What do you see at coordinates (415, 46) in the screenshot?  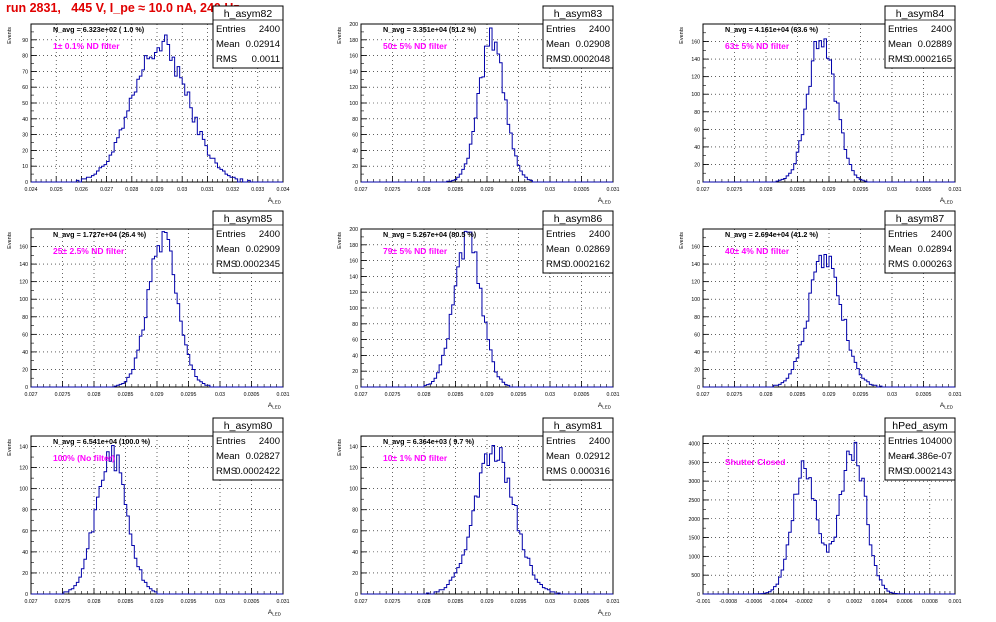 I see `filter-label: 50± 5% ND filter` at bounding box center [415, 46].